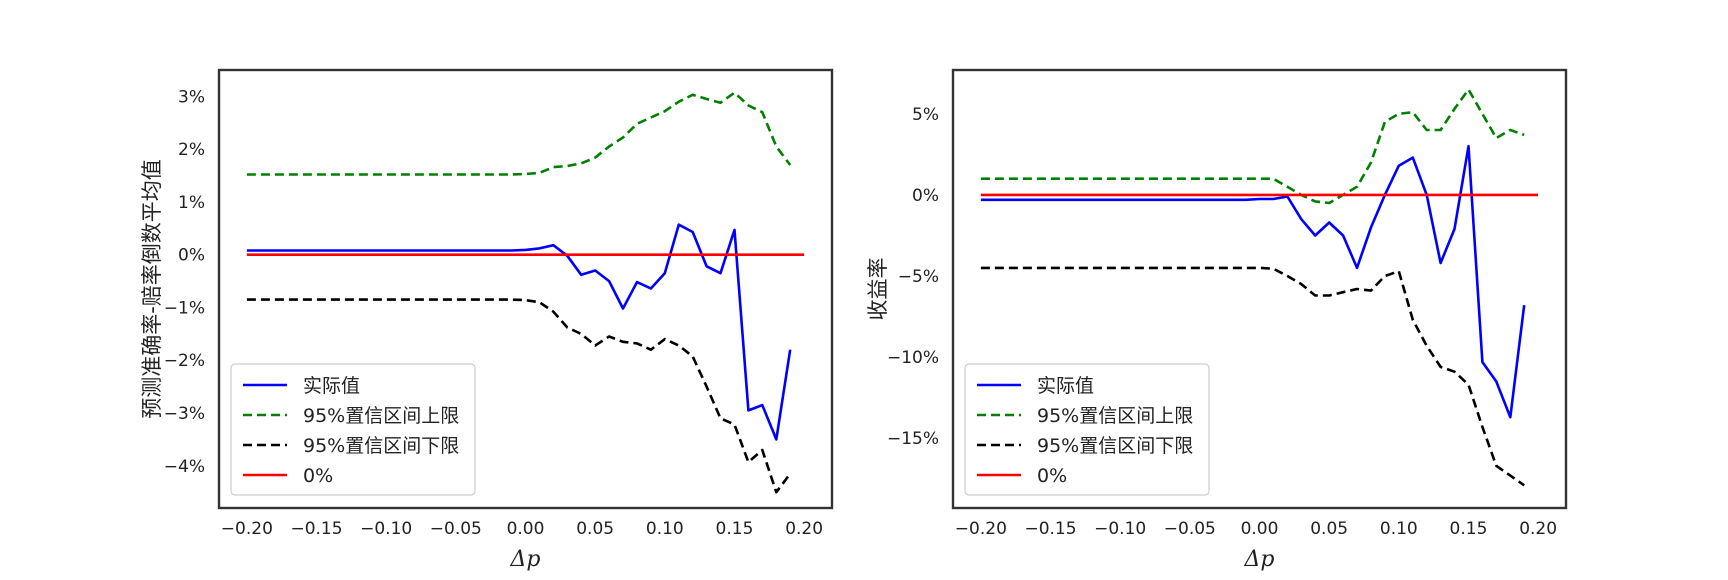 The height and width of the screenshot is (580, 1728). What do you see at coordinates (152, 289) in the screenshot?
I see `y-axis-label: 预测准确率-赔率倒数平均值` at bounding box center [152, 289].